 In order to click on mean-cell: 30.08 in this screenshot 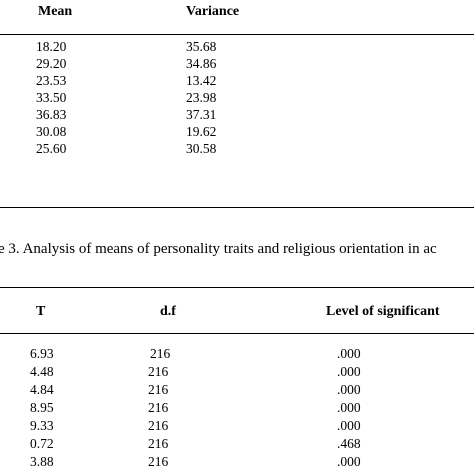, I will do `click(51, 131)`.